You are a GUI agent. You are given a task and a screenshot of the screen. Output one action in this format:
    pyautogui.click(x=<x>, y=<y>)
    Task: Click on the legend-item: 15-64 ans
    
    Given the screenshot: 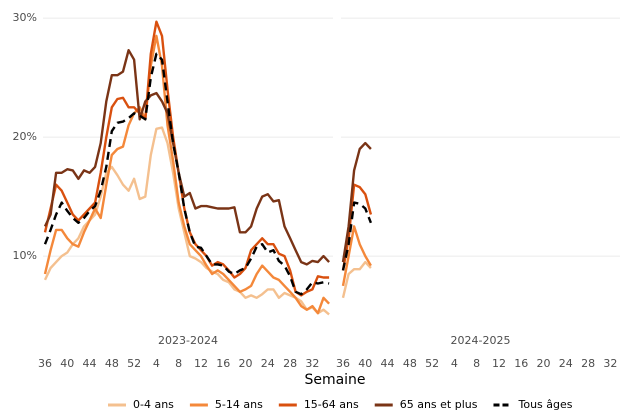 What is the action you would take?
    pyautogui.click(x=318, y=404)
    